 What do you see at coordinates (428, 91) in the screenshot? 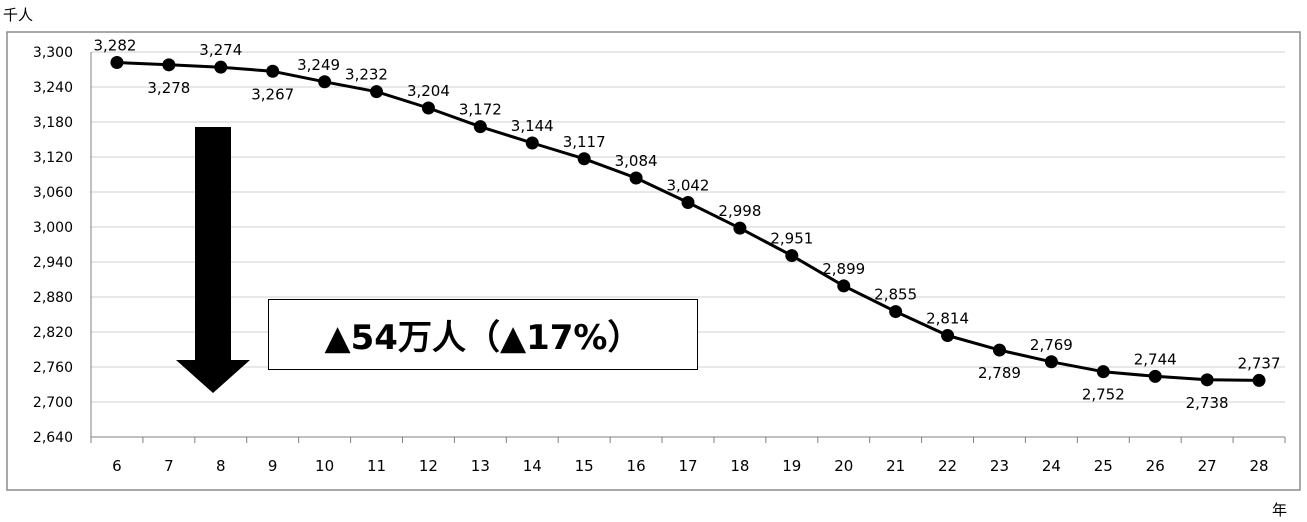
I see `data-label: 3,204` at bounding box center [428, 91].